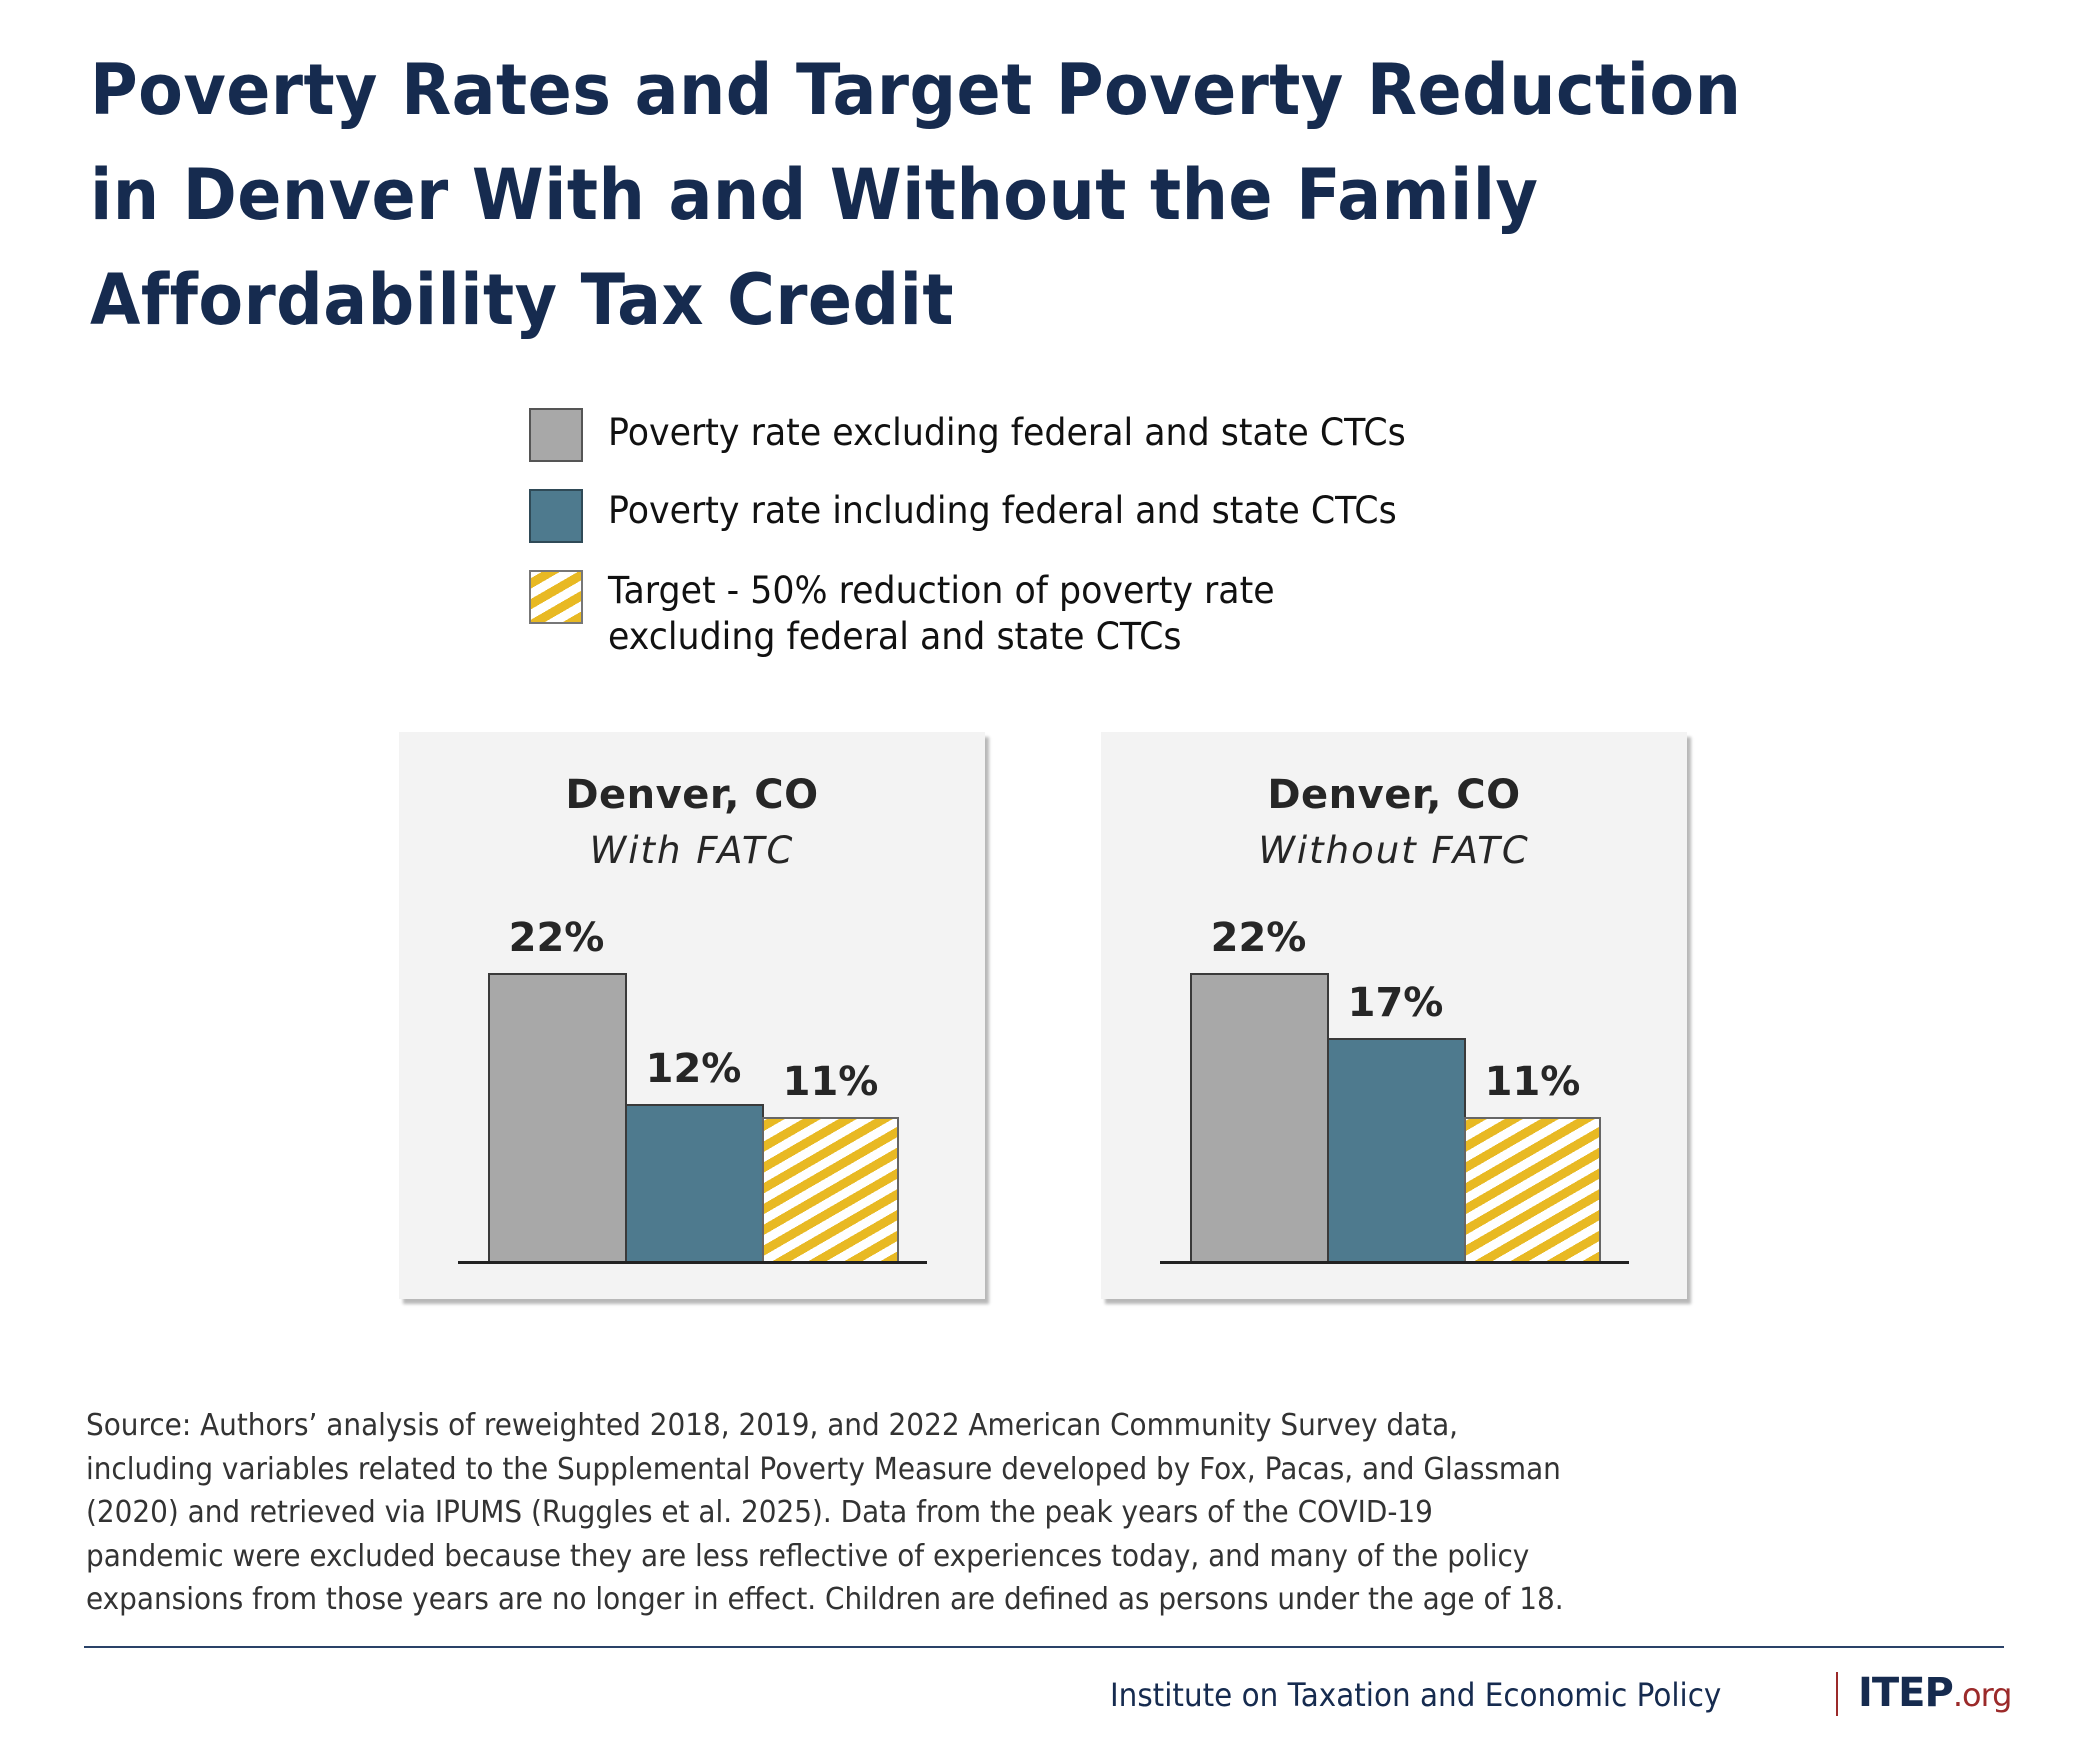 The width and height of the screenshot is (2086, 1737). What do you see at coordinates (556, 435) in the screenshot?
I see `legend-swatch-gray-icon` at bounding box center [556, 435].